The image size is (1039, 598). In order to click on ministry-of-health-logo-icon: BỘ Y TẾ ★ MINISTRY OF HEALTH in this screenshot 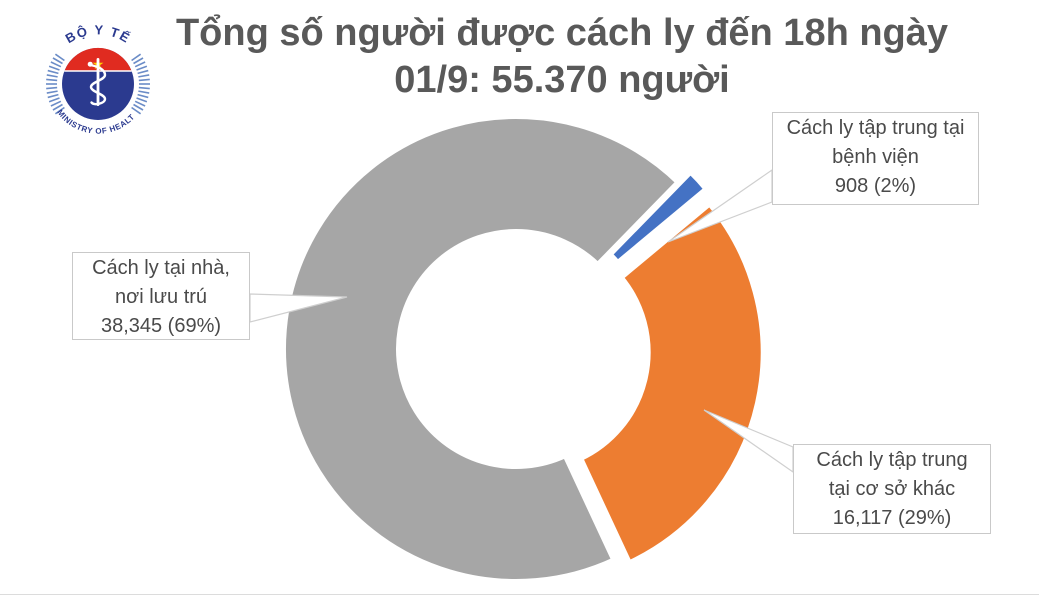, I will do `click(96, 79)`.